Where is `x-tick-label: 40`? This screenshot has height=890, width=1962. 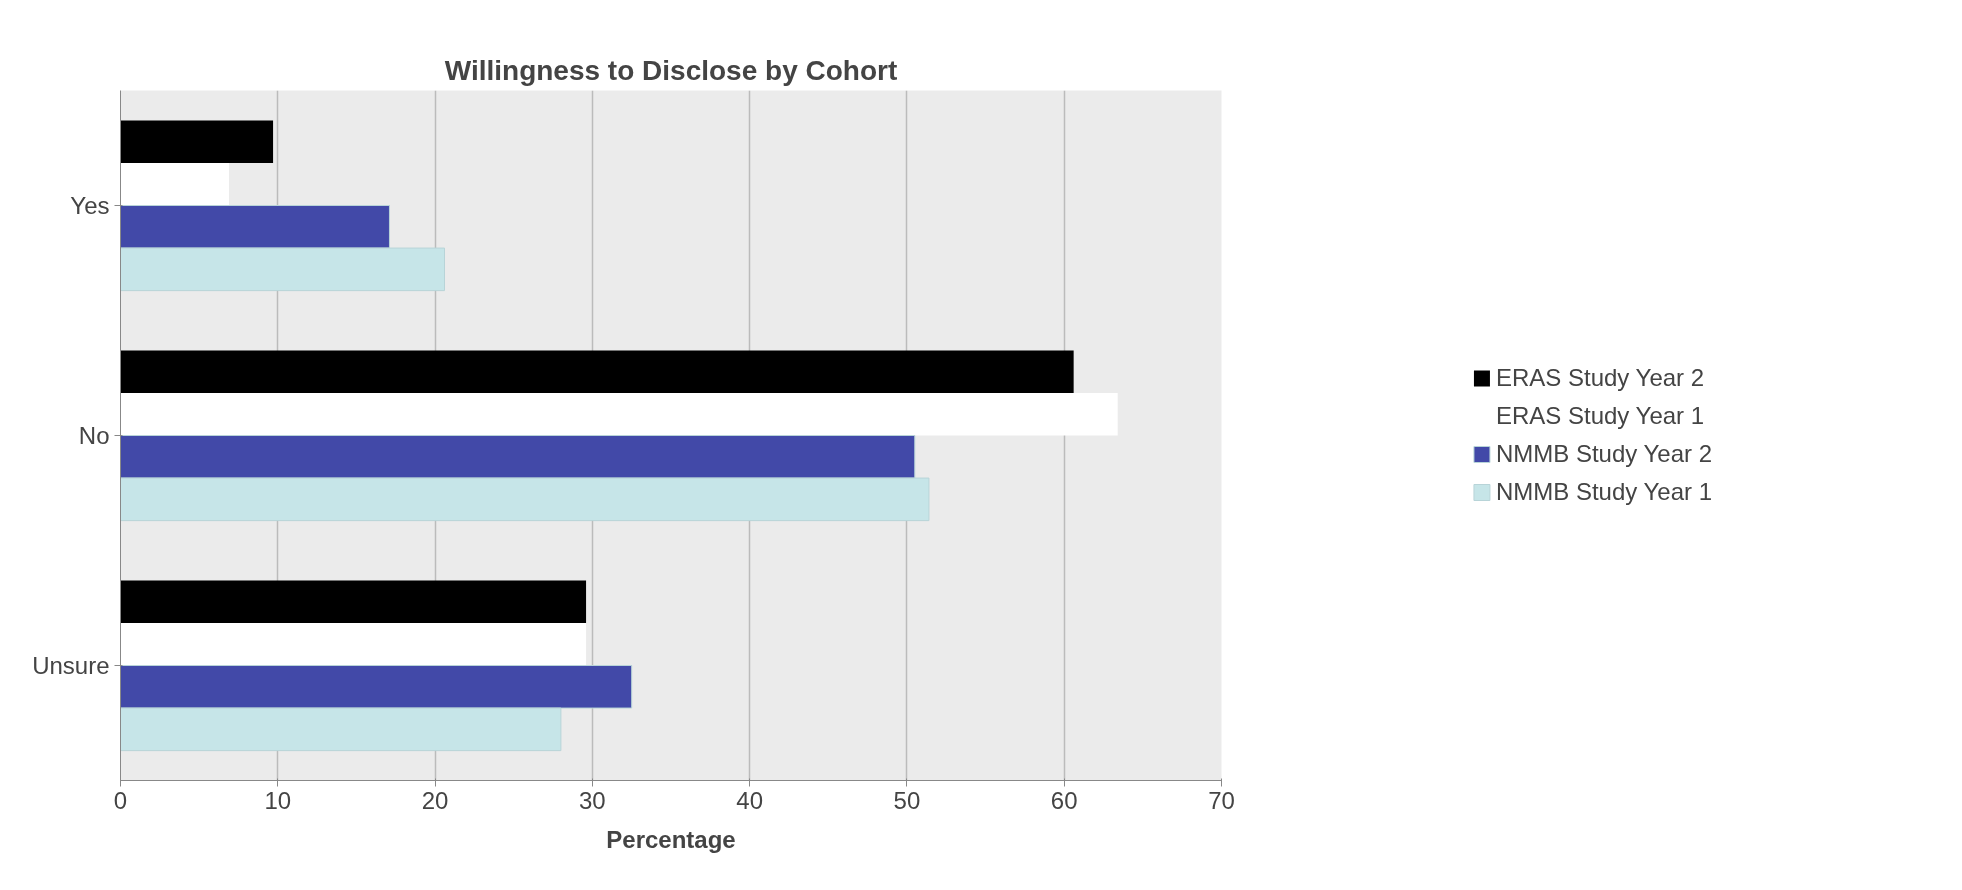 x-tick-label: 40 is located at coordinates (749, 800).